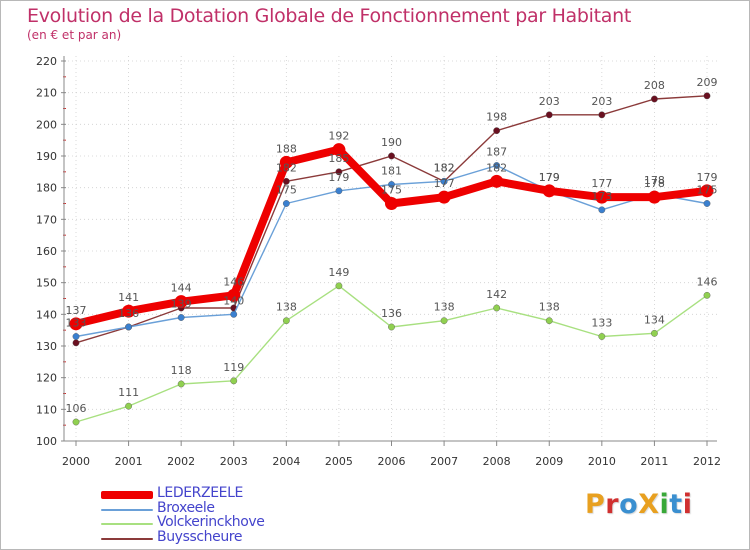  I want to click on data-label-volckerinckhove: 111, so click(128, 392).